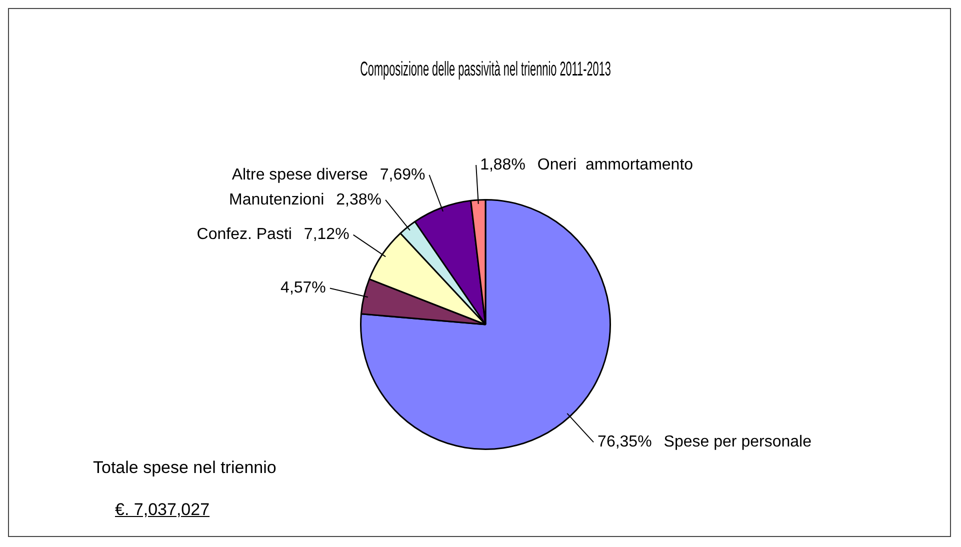 This screenshot has height=547, width=961. What do you see at coordinates (184, 468) in the screenshot?
I see `text: Totale spese nel triennio` at bounding box center [184, 468].